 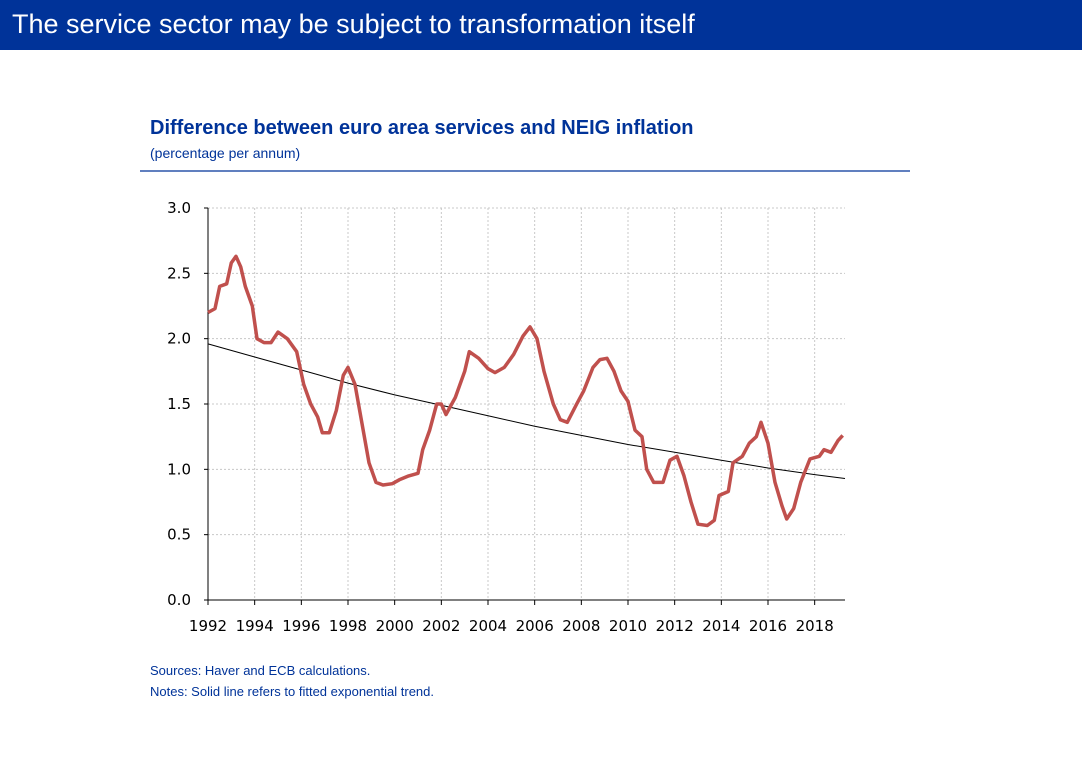 I want to click on x-tick-label: 1998, so click(x=348, y=626).